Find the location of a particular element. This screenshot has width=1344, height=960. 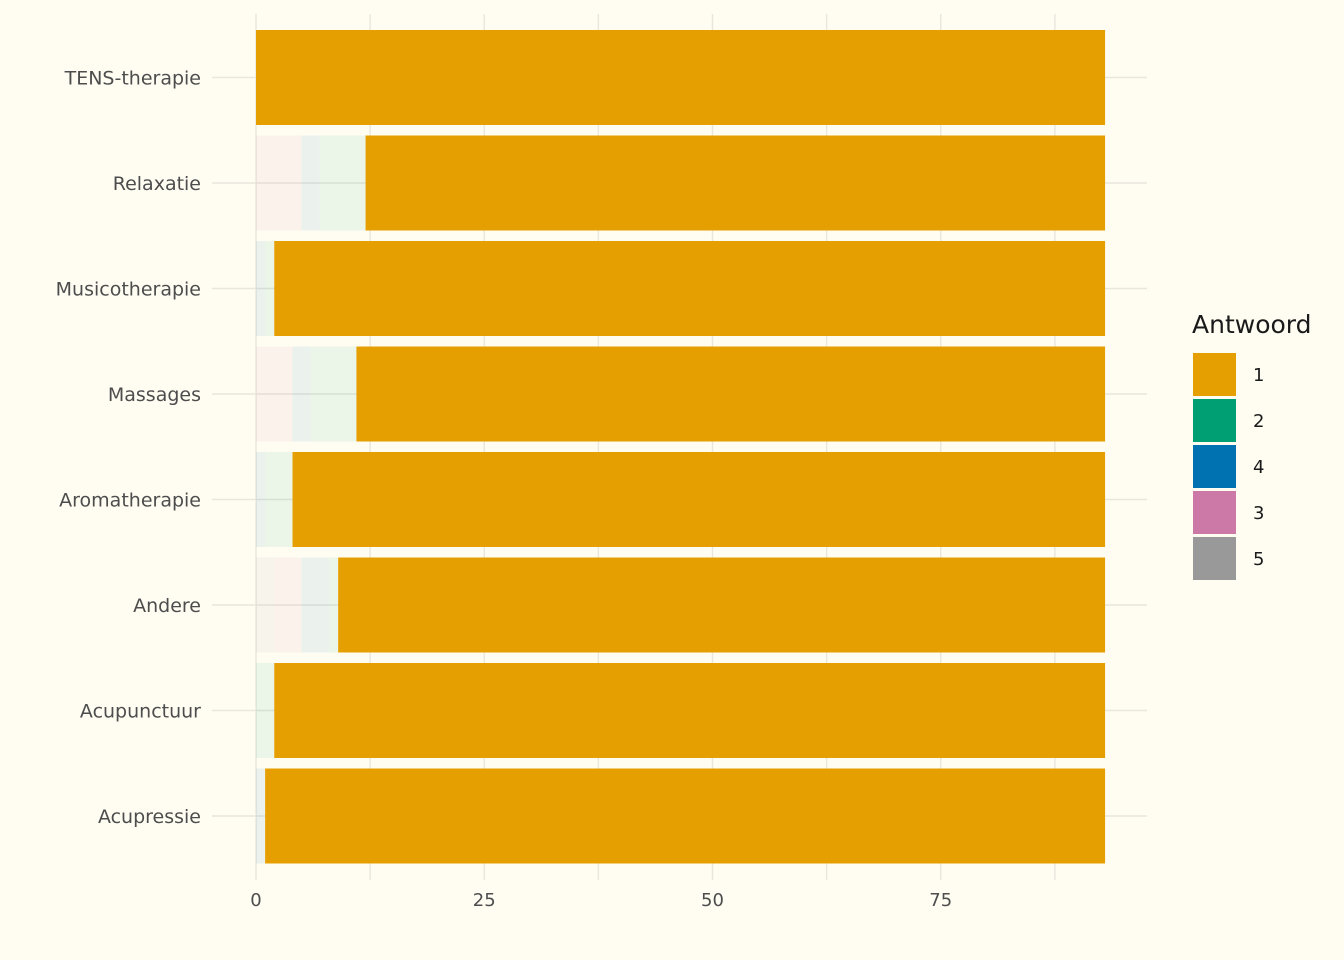

legend-label-1: 1 is located at coordinates (1258, 375).